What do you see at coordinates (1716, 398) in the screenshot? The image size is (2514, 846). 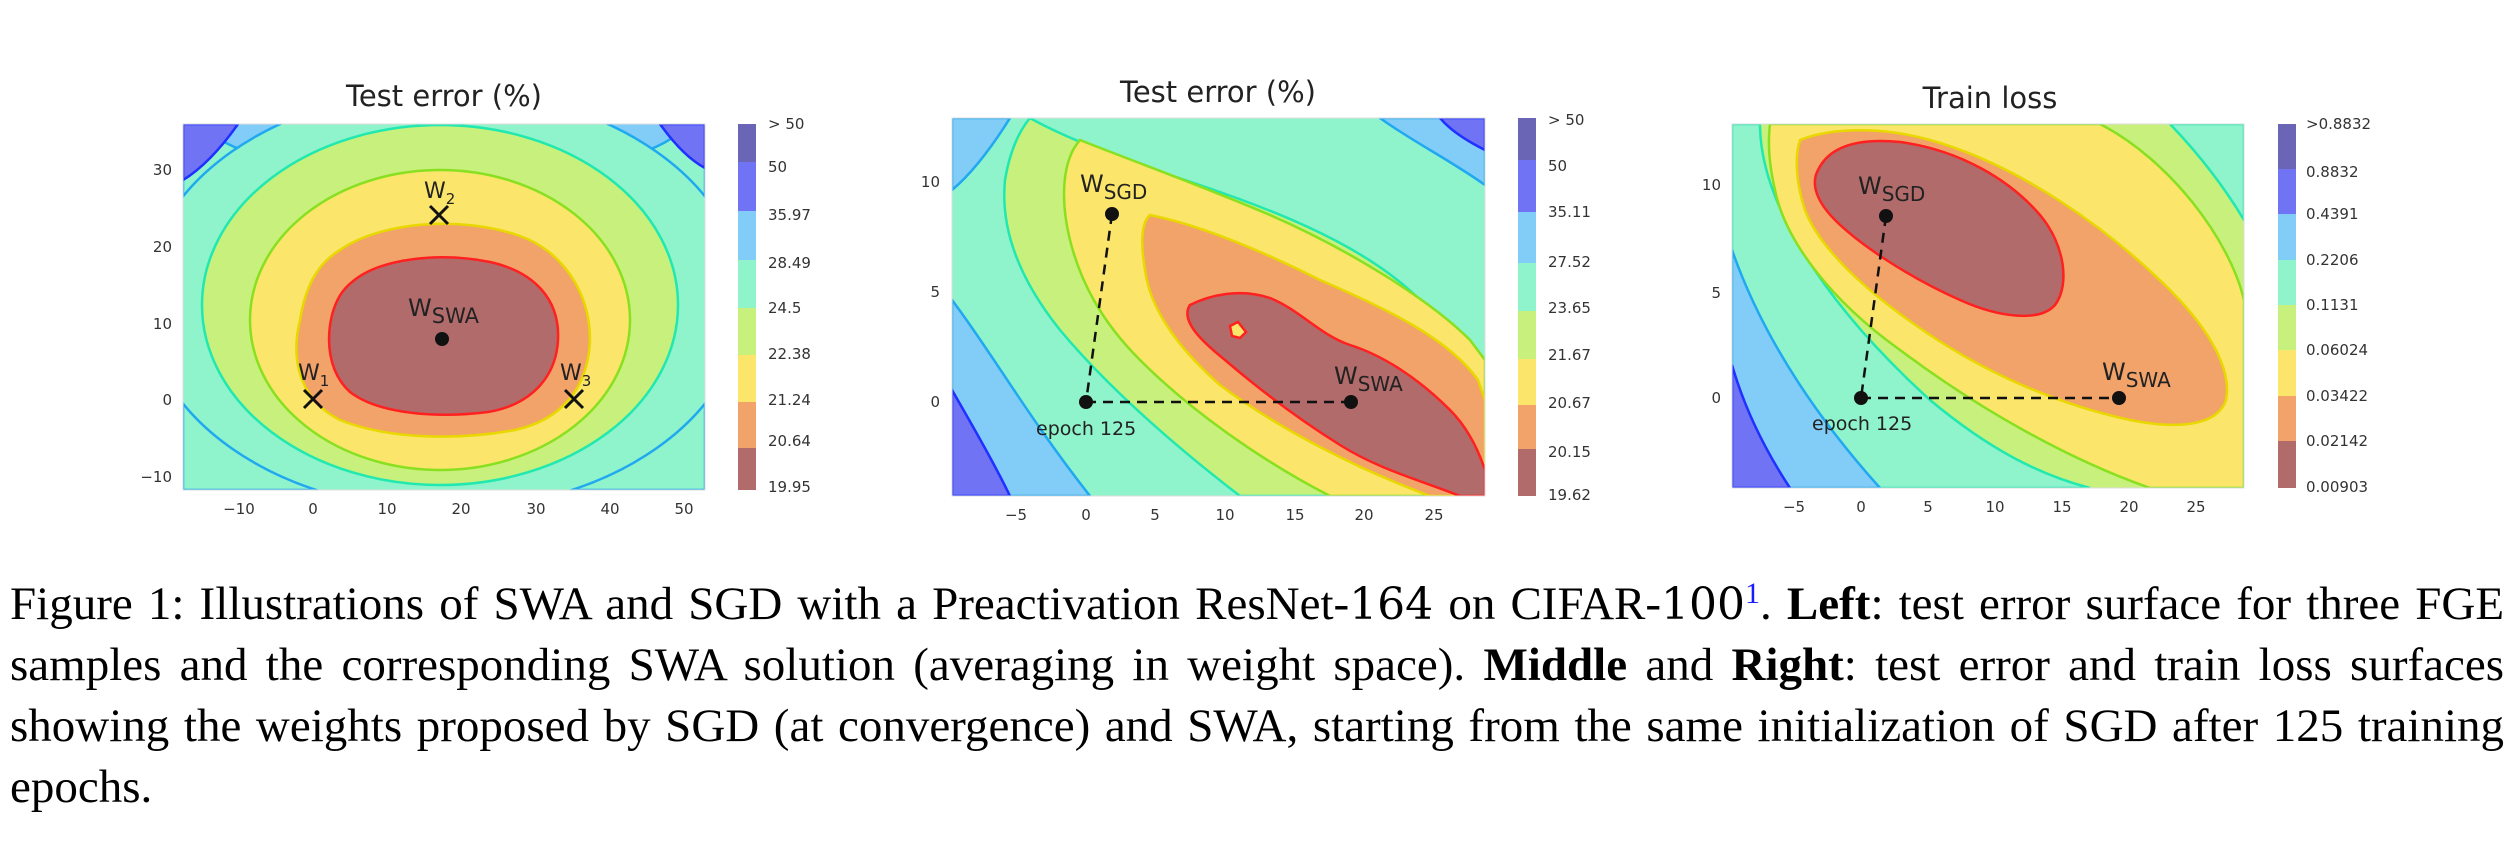 I see `tick-right-y-2: 0` at bounding box center [1716, 398].